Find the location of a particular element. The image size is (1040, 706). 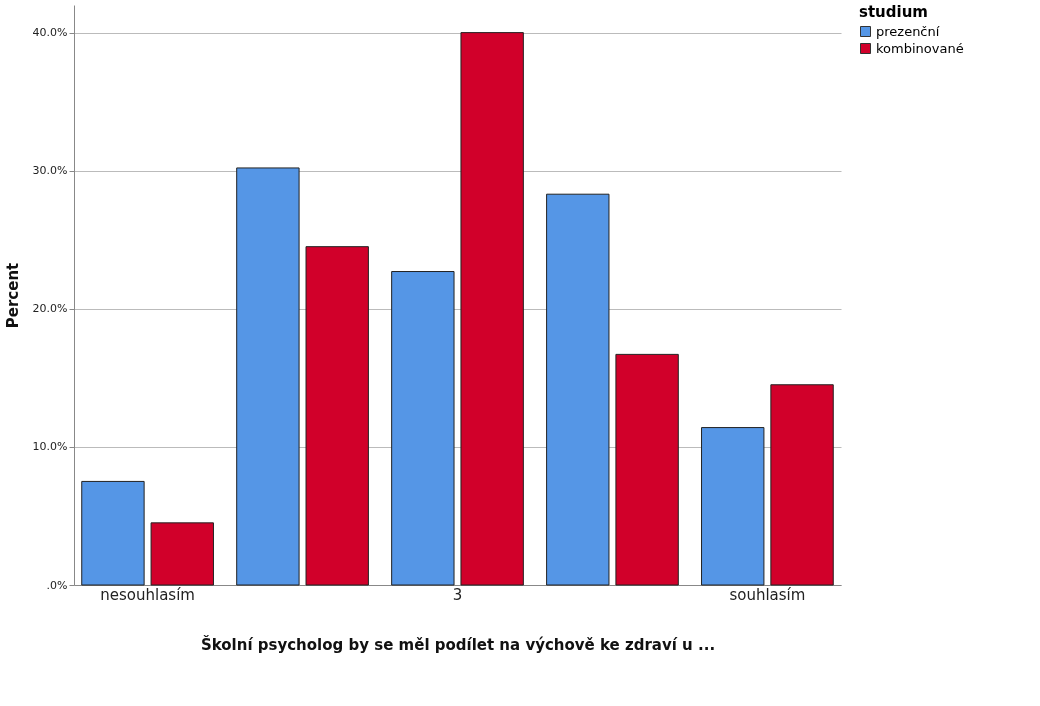

x-tick-label: souhlasím is located at coordinates (767, 594).